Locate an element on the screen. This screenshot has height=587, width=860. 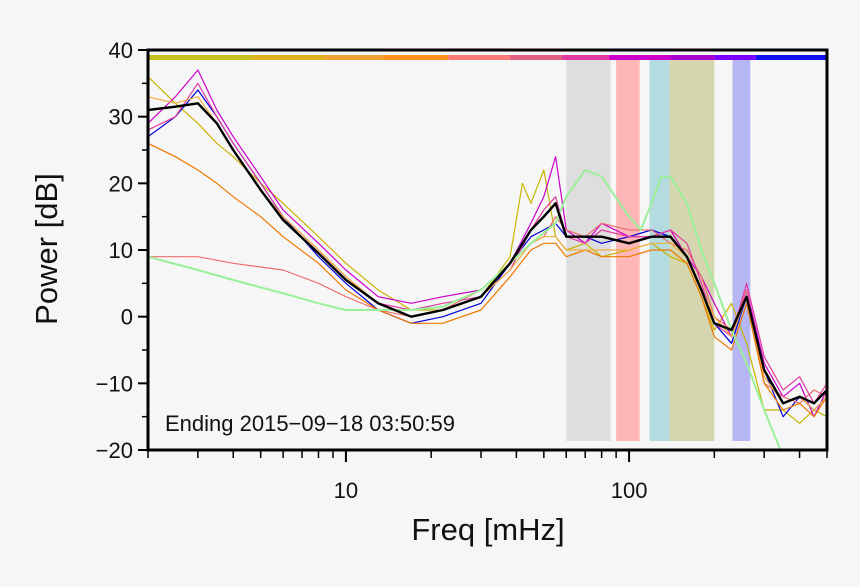
frequency-bands is located at coordinates (658, 250).